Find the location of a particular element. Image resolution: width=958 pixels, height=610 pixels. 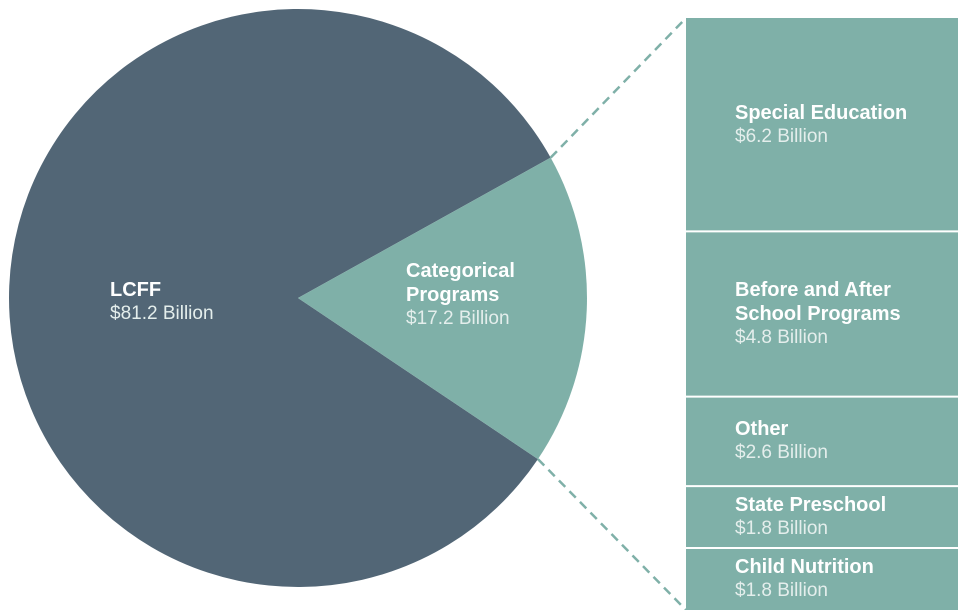

label-name: Child Nutrition is located at coordinates (804, 567).